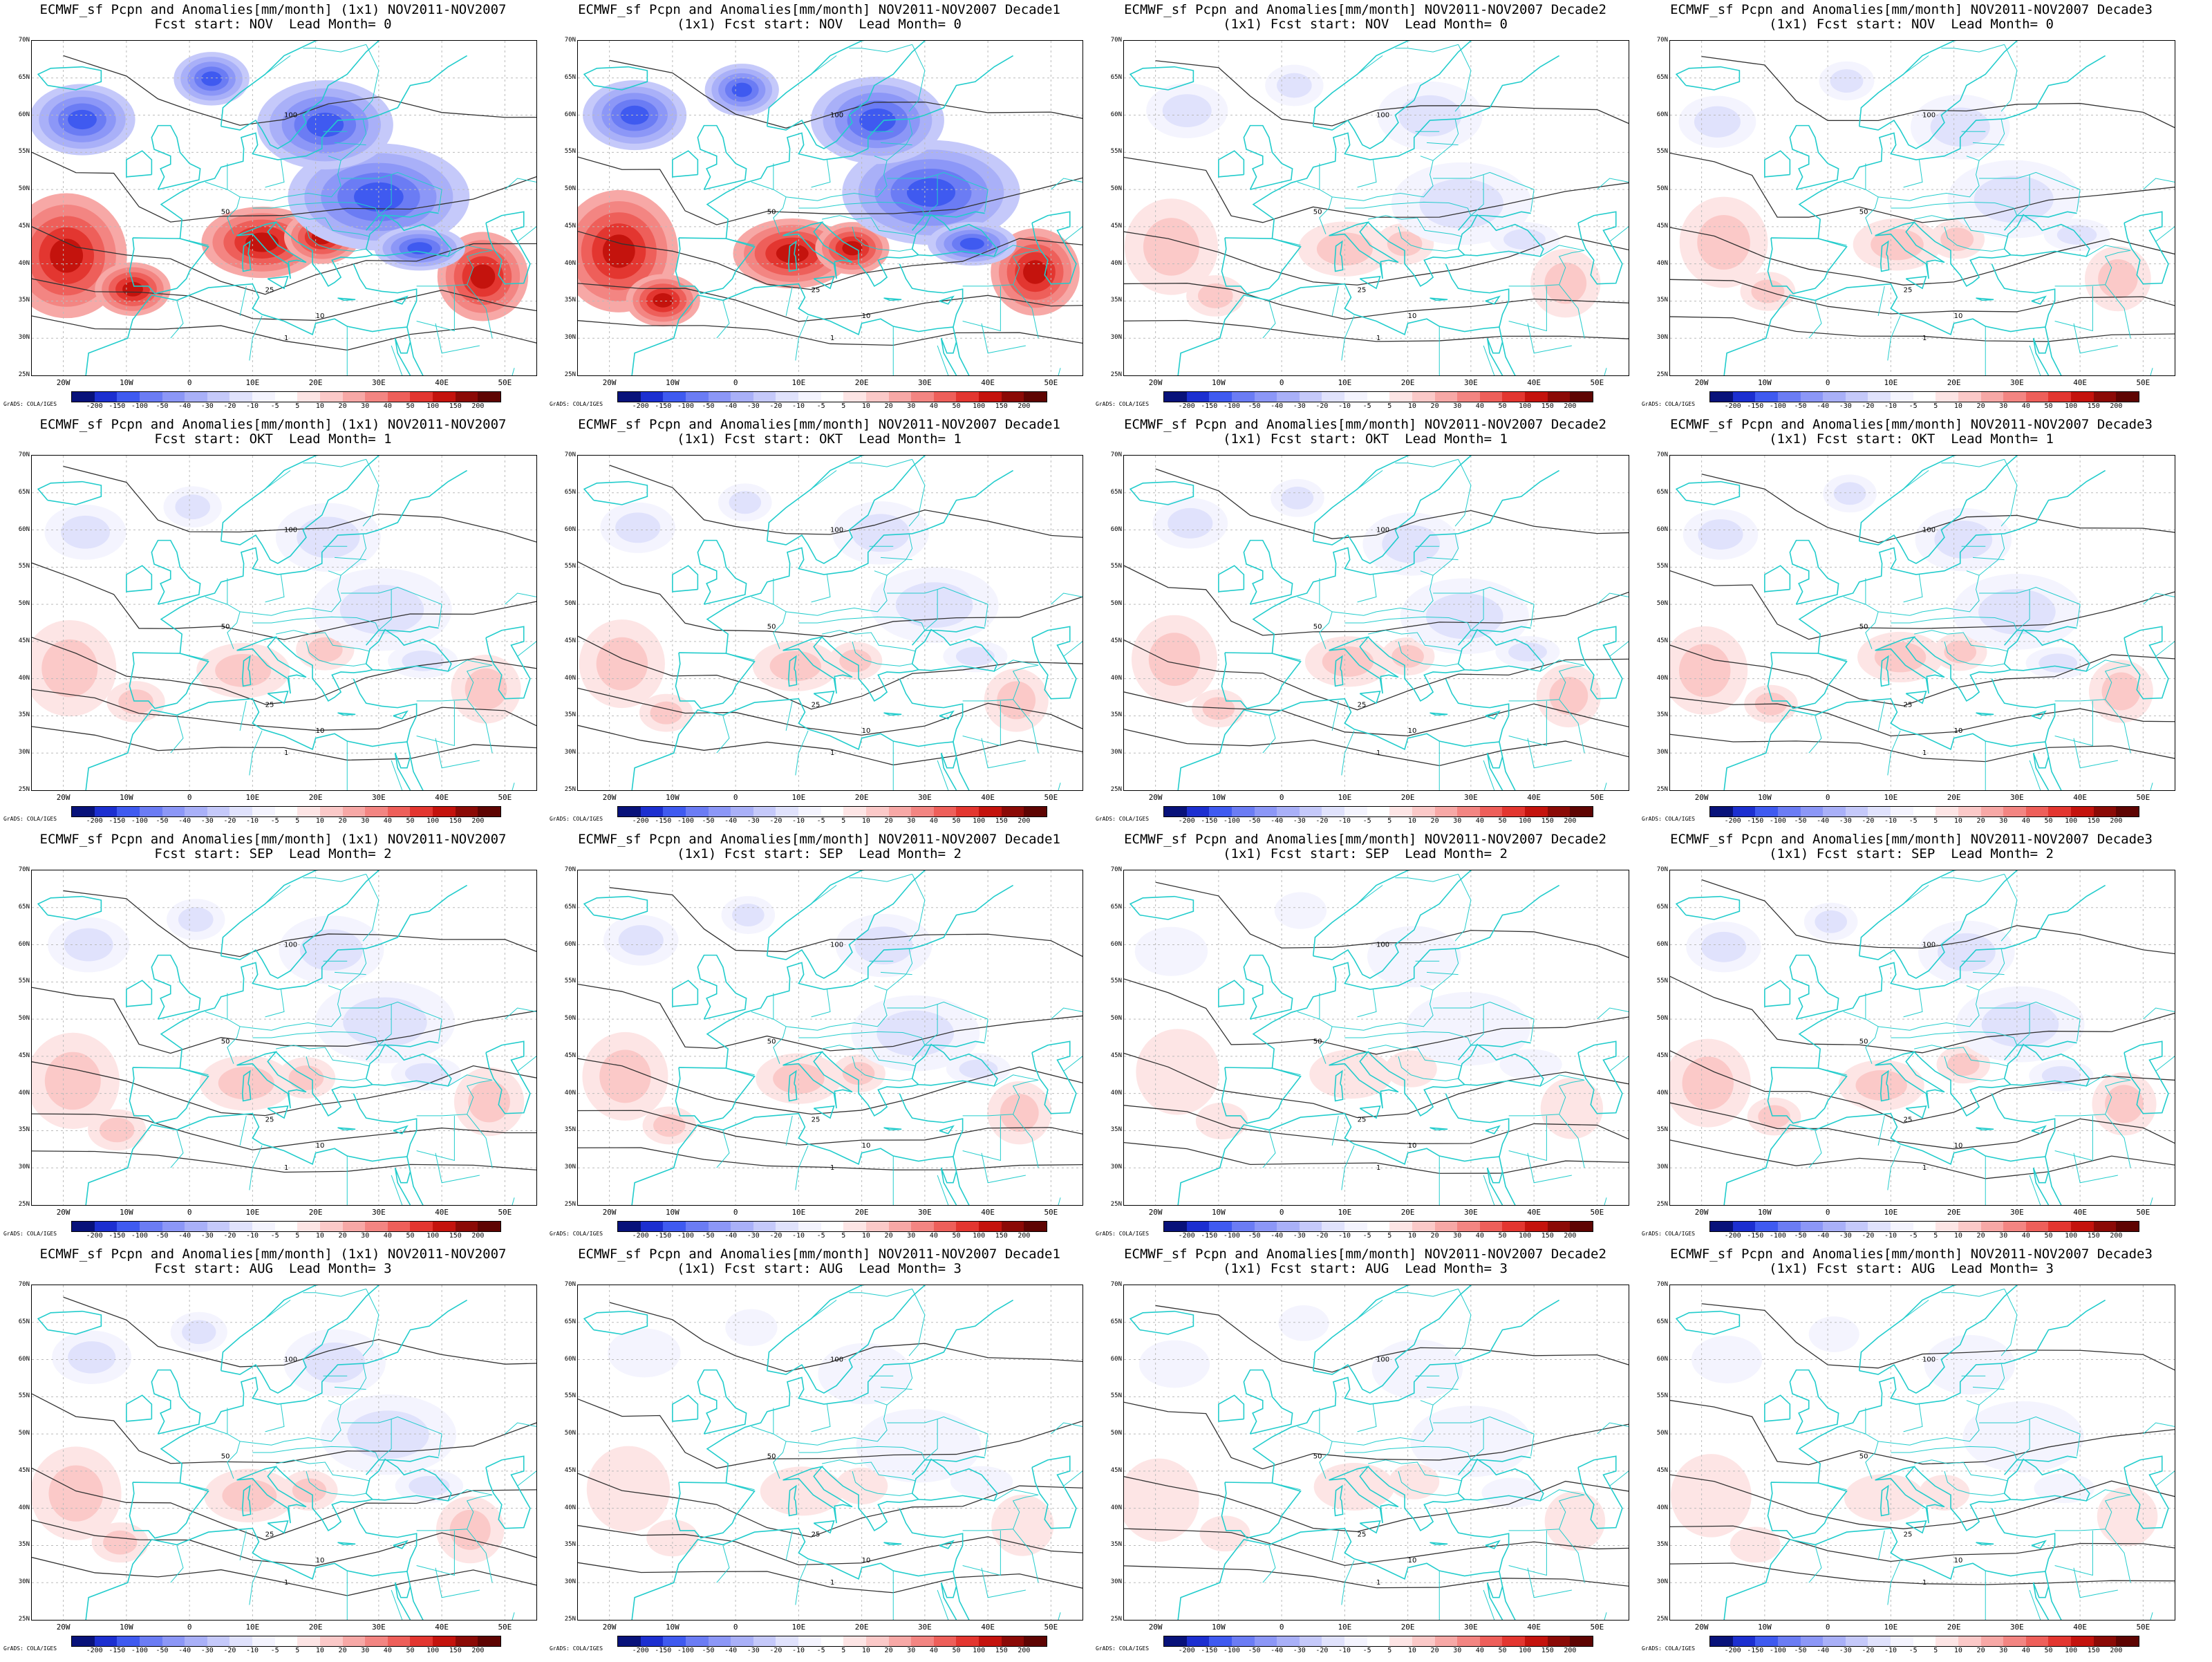  What do you see at coordinates (798, 1628) in the screenshot?
I see `lon-tick-label: 10E` at bounding box center [798, 1628].